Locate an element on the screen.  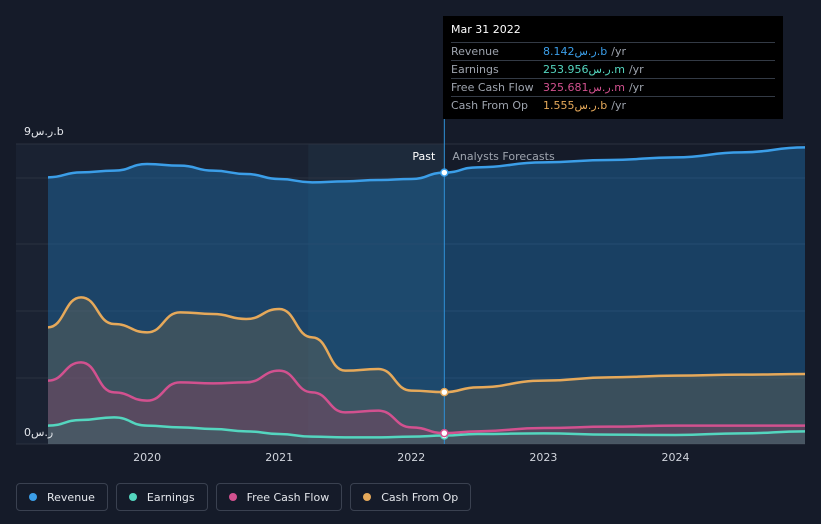
tooltip-value: 8.142ر.س.b is located at coordinates (575, 51).